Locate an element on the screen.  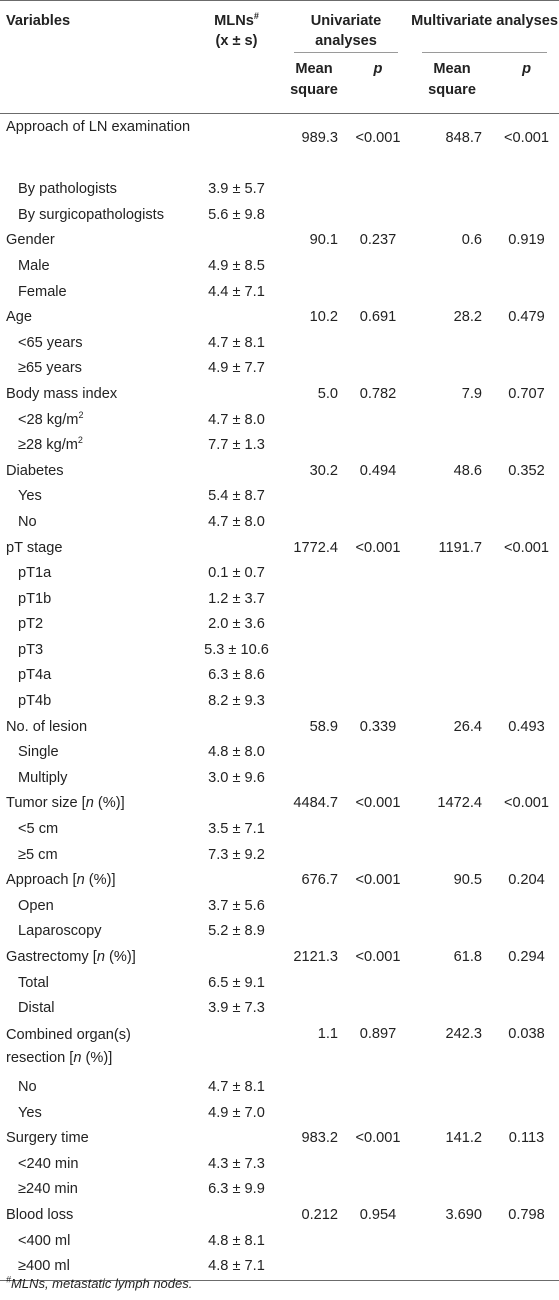
table-row: <400 ml 4.8 ± 8.1 is located at coordinates (279, 1242).